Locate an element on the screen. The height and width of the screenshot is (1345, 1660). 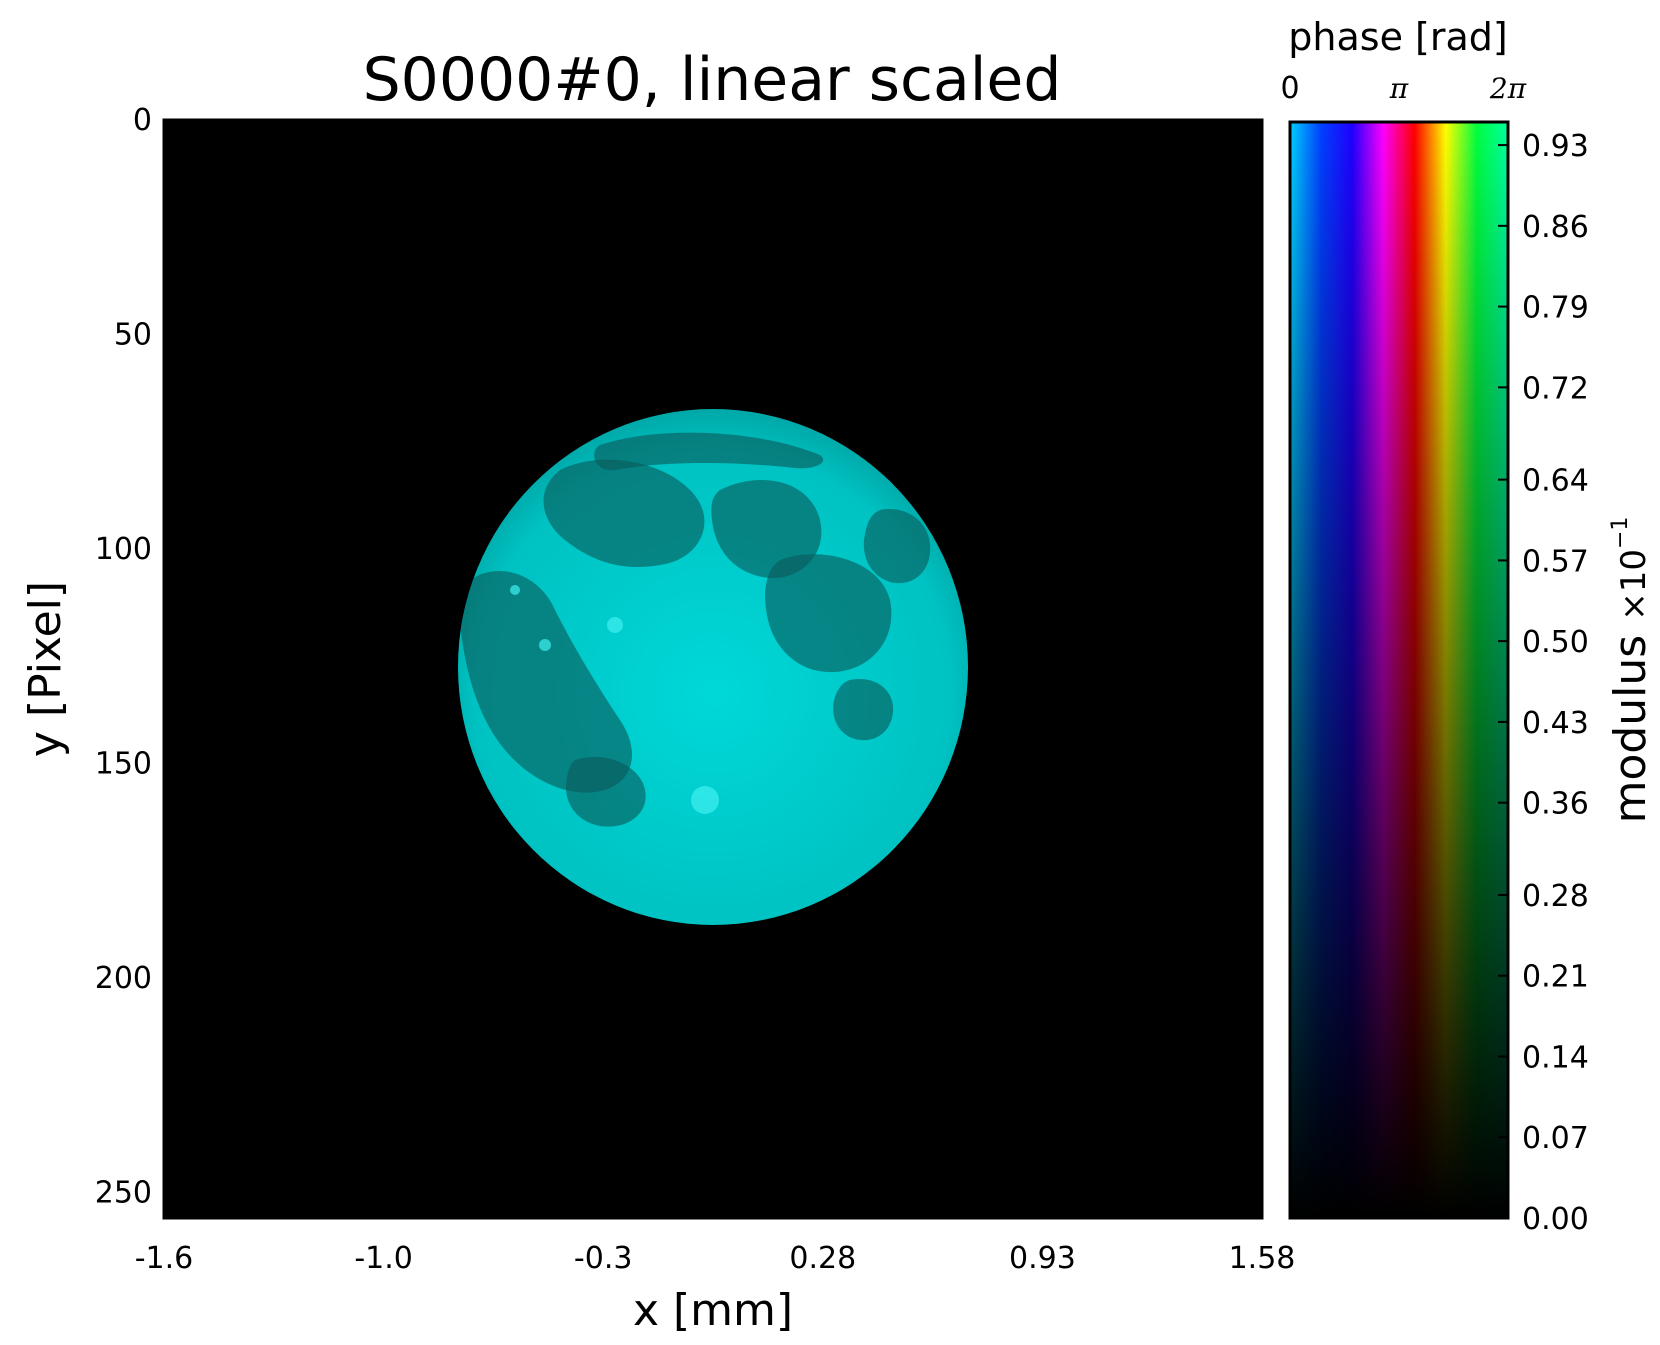
modulus-tick-label: 0.93 is located at coordinates (1555, 146).